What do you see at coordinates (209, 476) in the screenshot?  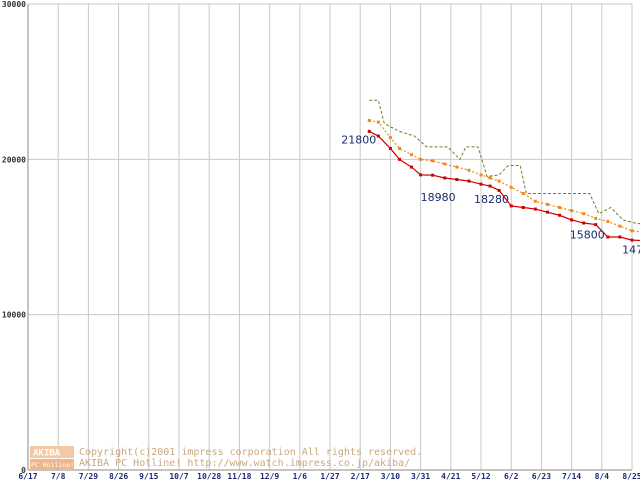 I see `x-tick-label: 10/28` at bounding box center [209, 476].